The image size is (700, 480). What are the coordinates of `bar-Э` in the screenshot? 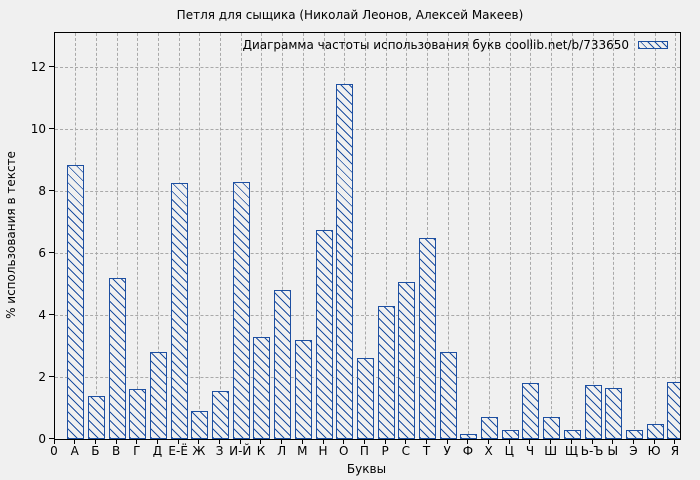 It's located at (634, 434).